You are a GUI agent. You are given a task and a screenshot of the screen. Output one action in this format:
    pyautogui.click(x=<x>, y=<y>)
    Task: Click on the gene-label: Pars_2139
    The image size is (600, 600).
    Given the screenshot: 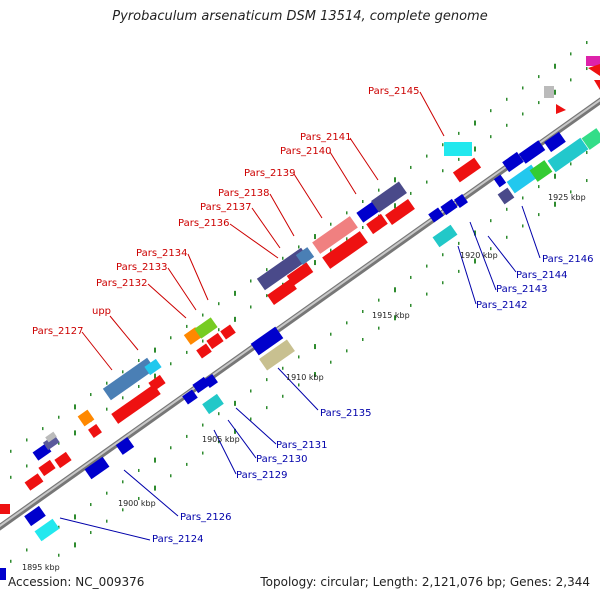 What is the action you would take?
    pyautogui.click(x=269, y=173)
    